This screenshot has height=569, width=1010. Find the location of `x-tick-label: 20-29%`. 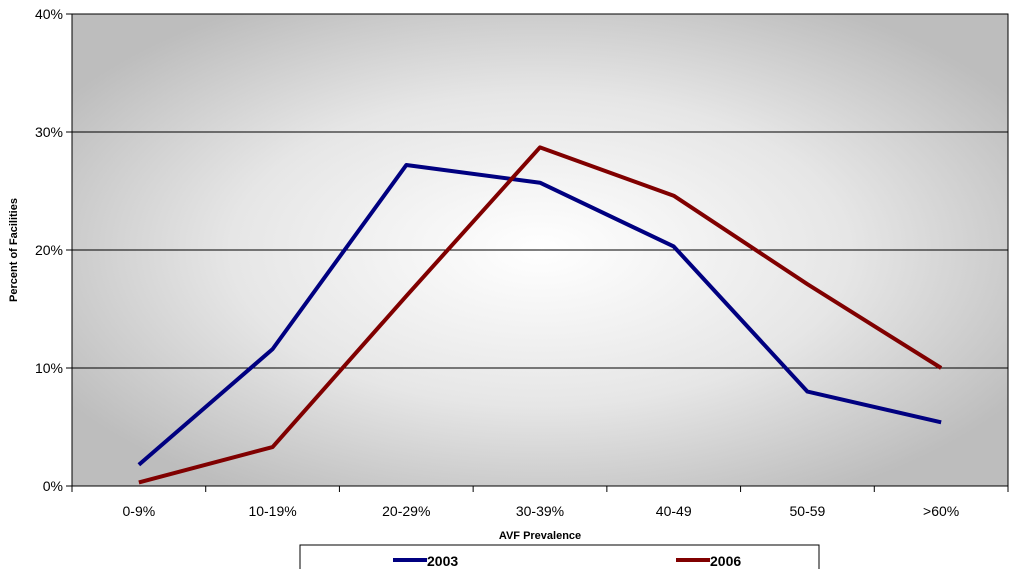

x-tick-label: 20-29% is located at coordinates (406, 511).